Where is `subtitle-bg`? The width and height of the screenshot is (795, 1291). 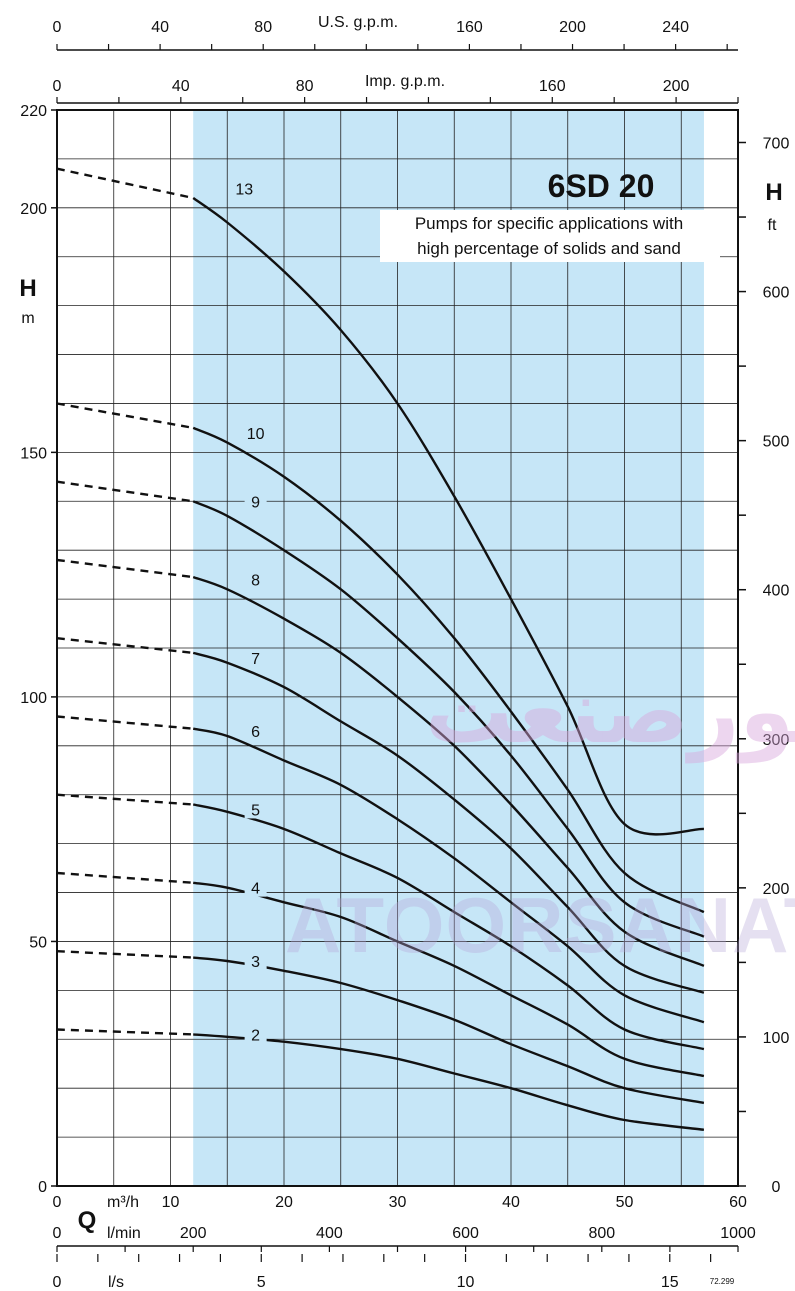 subtitle-bg is located at coordinates (550, 236).